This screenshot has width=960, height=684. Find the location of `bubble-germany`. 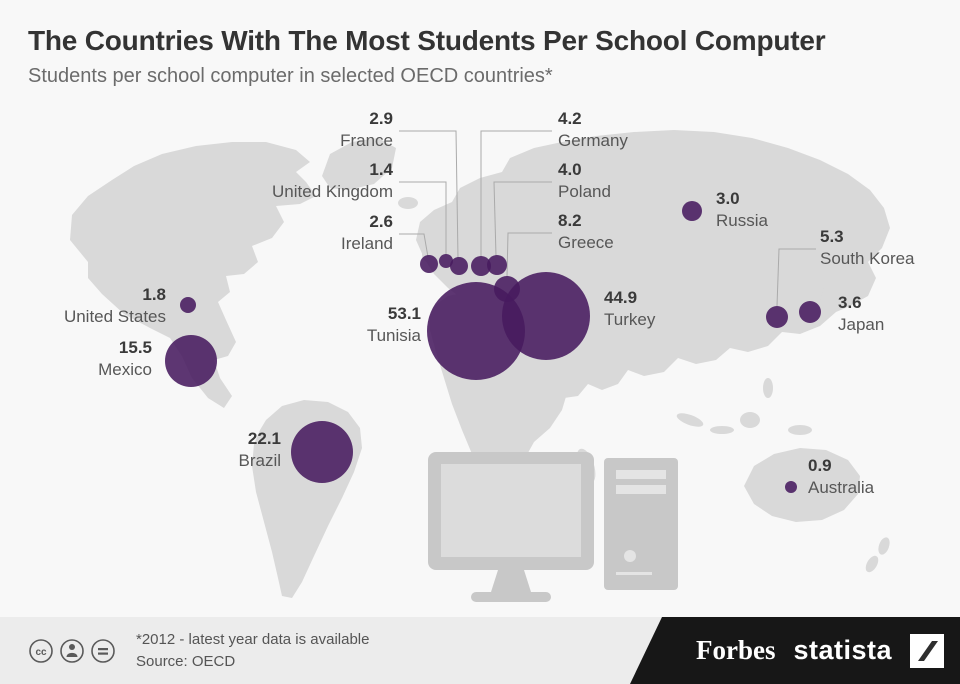

bubble-germany is located at coordinates (481, 266).